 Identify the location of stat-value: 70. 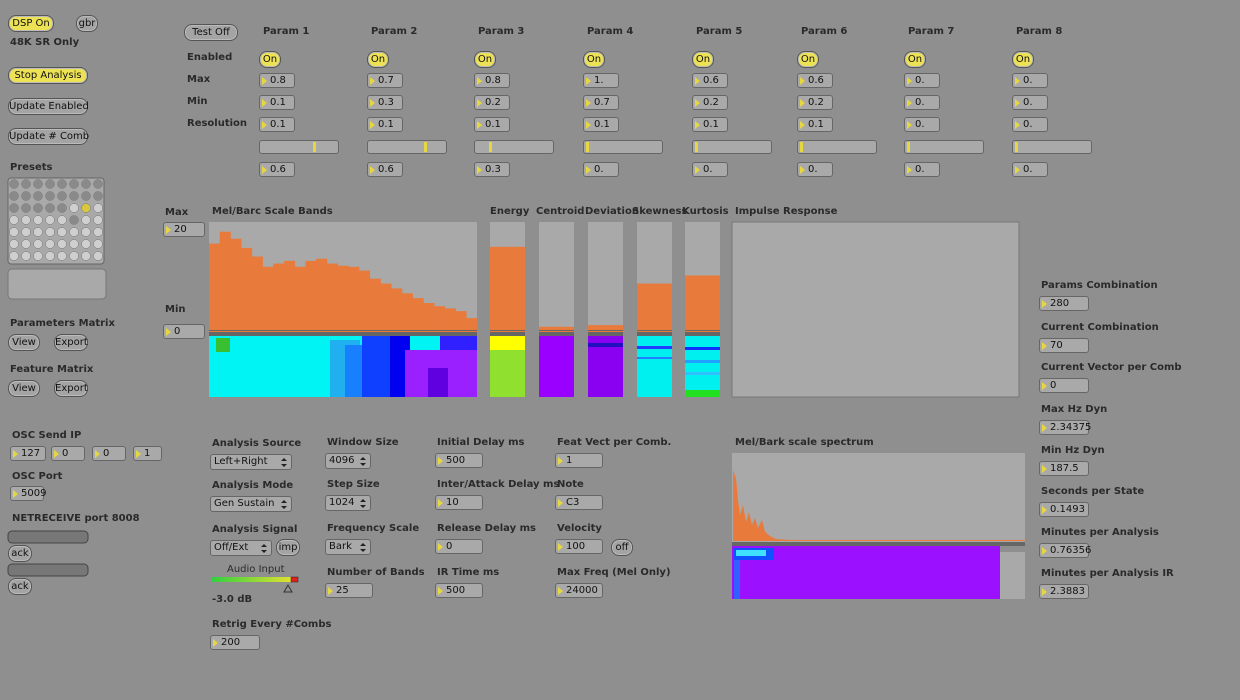
(1064, 345).